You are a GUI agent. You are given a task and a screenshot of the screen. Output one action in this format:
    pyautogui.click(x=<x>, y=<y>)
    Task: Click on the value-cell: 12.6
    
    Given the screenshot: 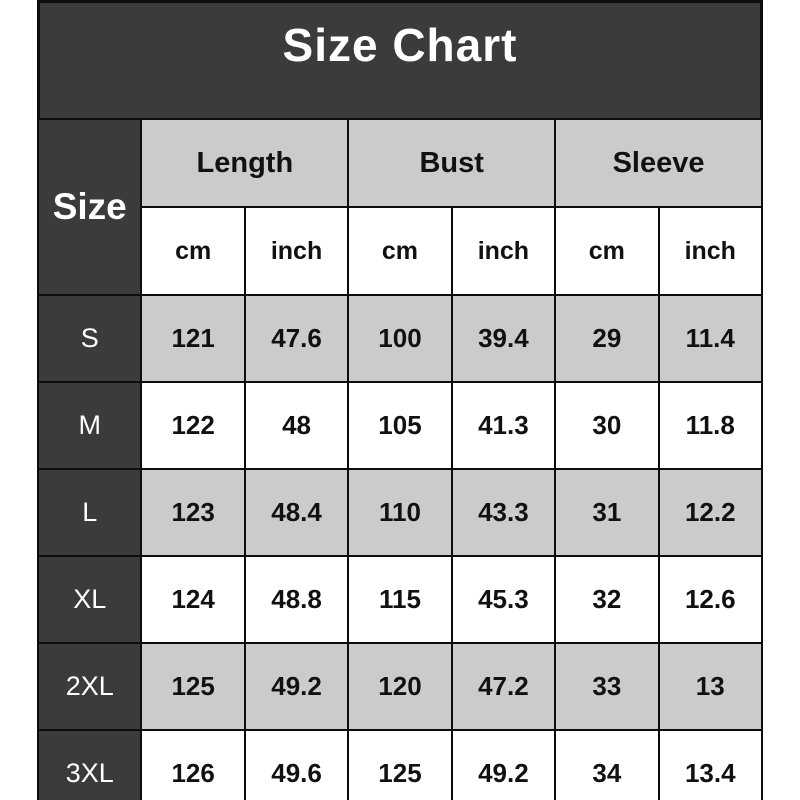 What is the action you would take?
    pyautogui.click(x=710, y=599)
    